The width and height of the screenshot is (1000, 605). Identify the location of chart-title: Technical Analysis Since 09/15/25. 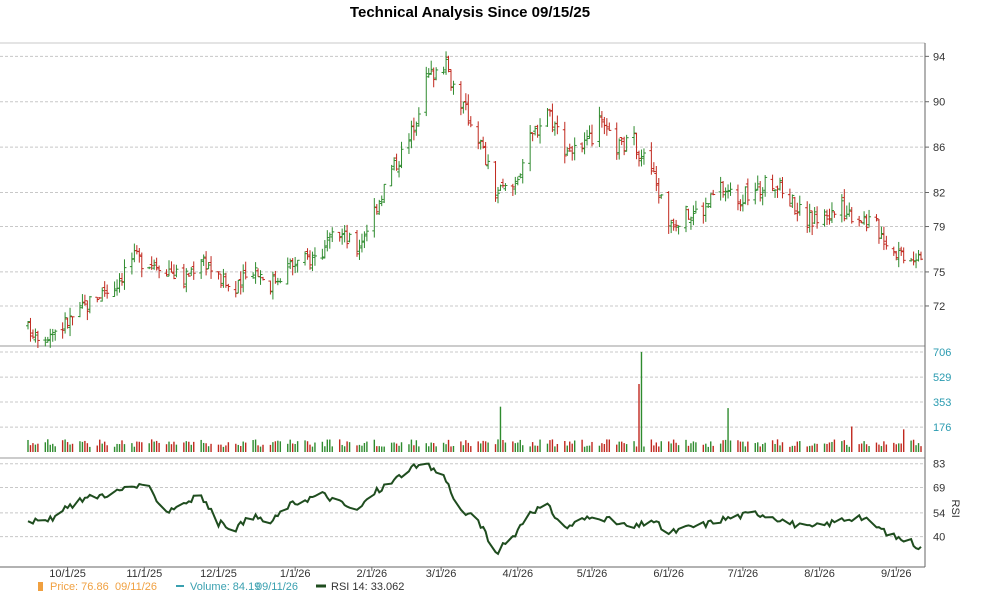
(470, 12).